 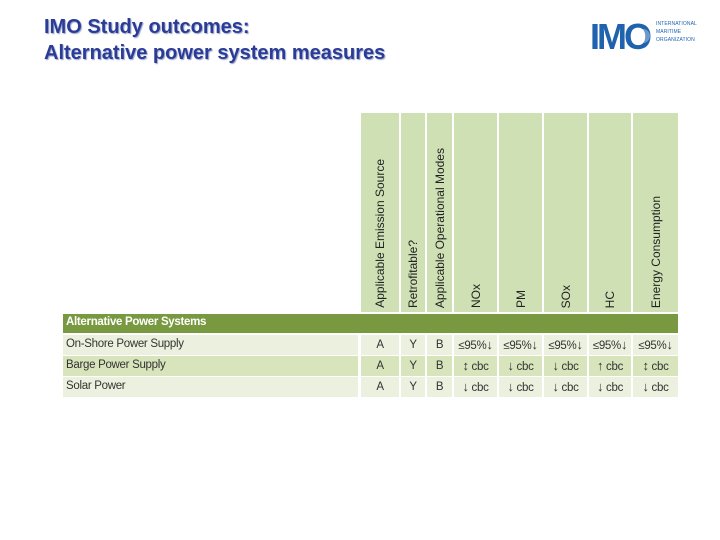 I want to click on row-label-cell: Barge Power Supply, so click(x=210, y=366).